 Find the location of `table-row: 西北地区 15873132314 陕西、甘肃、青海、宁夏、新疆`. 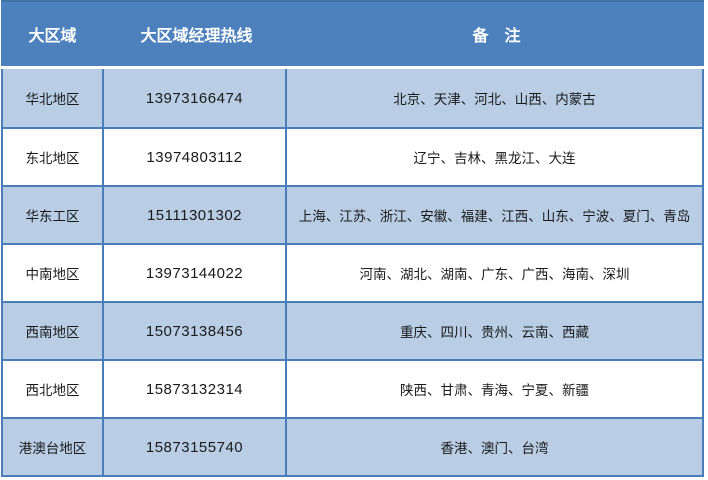

table-row: 西北地区 15873132314 陕西、甘肃、青海、宁夏、新疆 is located at coordinates (352, 388).